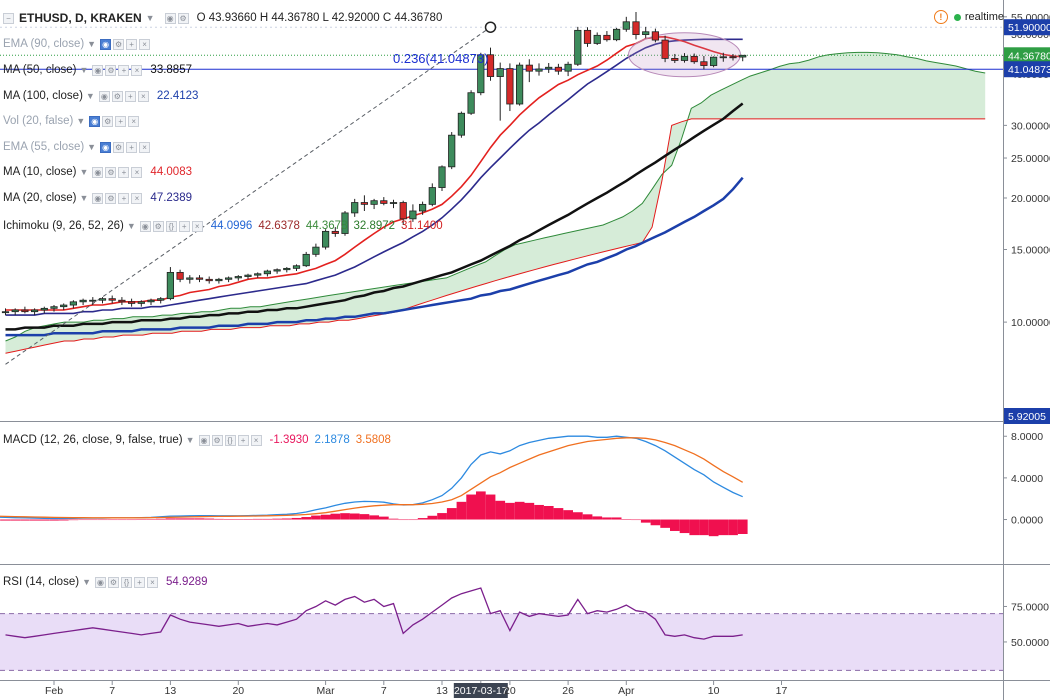  I want to click on indicator-label: MA (20, close), so click(40, 198).